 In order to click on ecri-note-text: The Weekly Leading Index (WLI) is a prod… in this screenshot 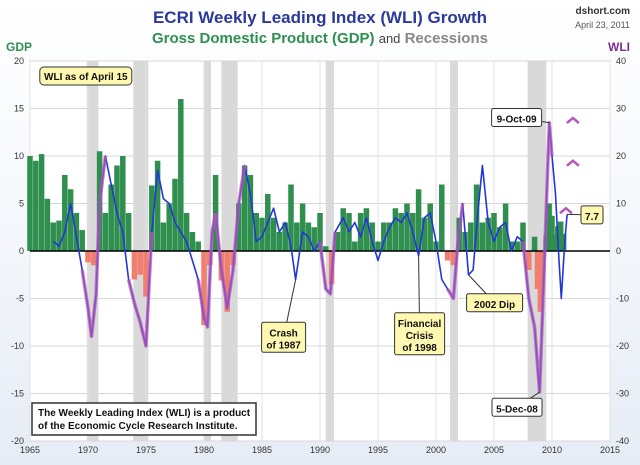, I will do `click(144, 413)`.